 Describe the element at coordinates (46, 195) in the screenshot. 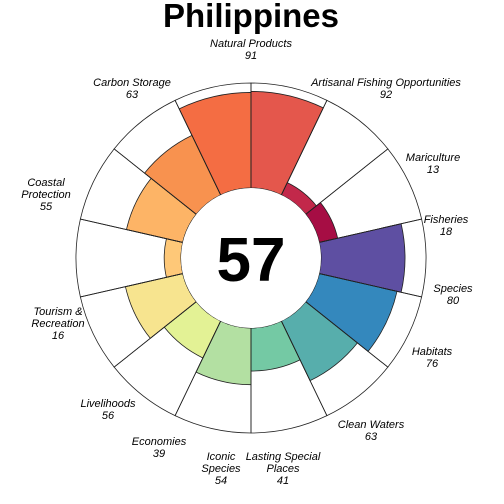

I see `label-coastal-protection: Coastal Protection 55` at that location.